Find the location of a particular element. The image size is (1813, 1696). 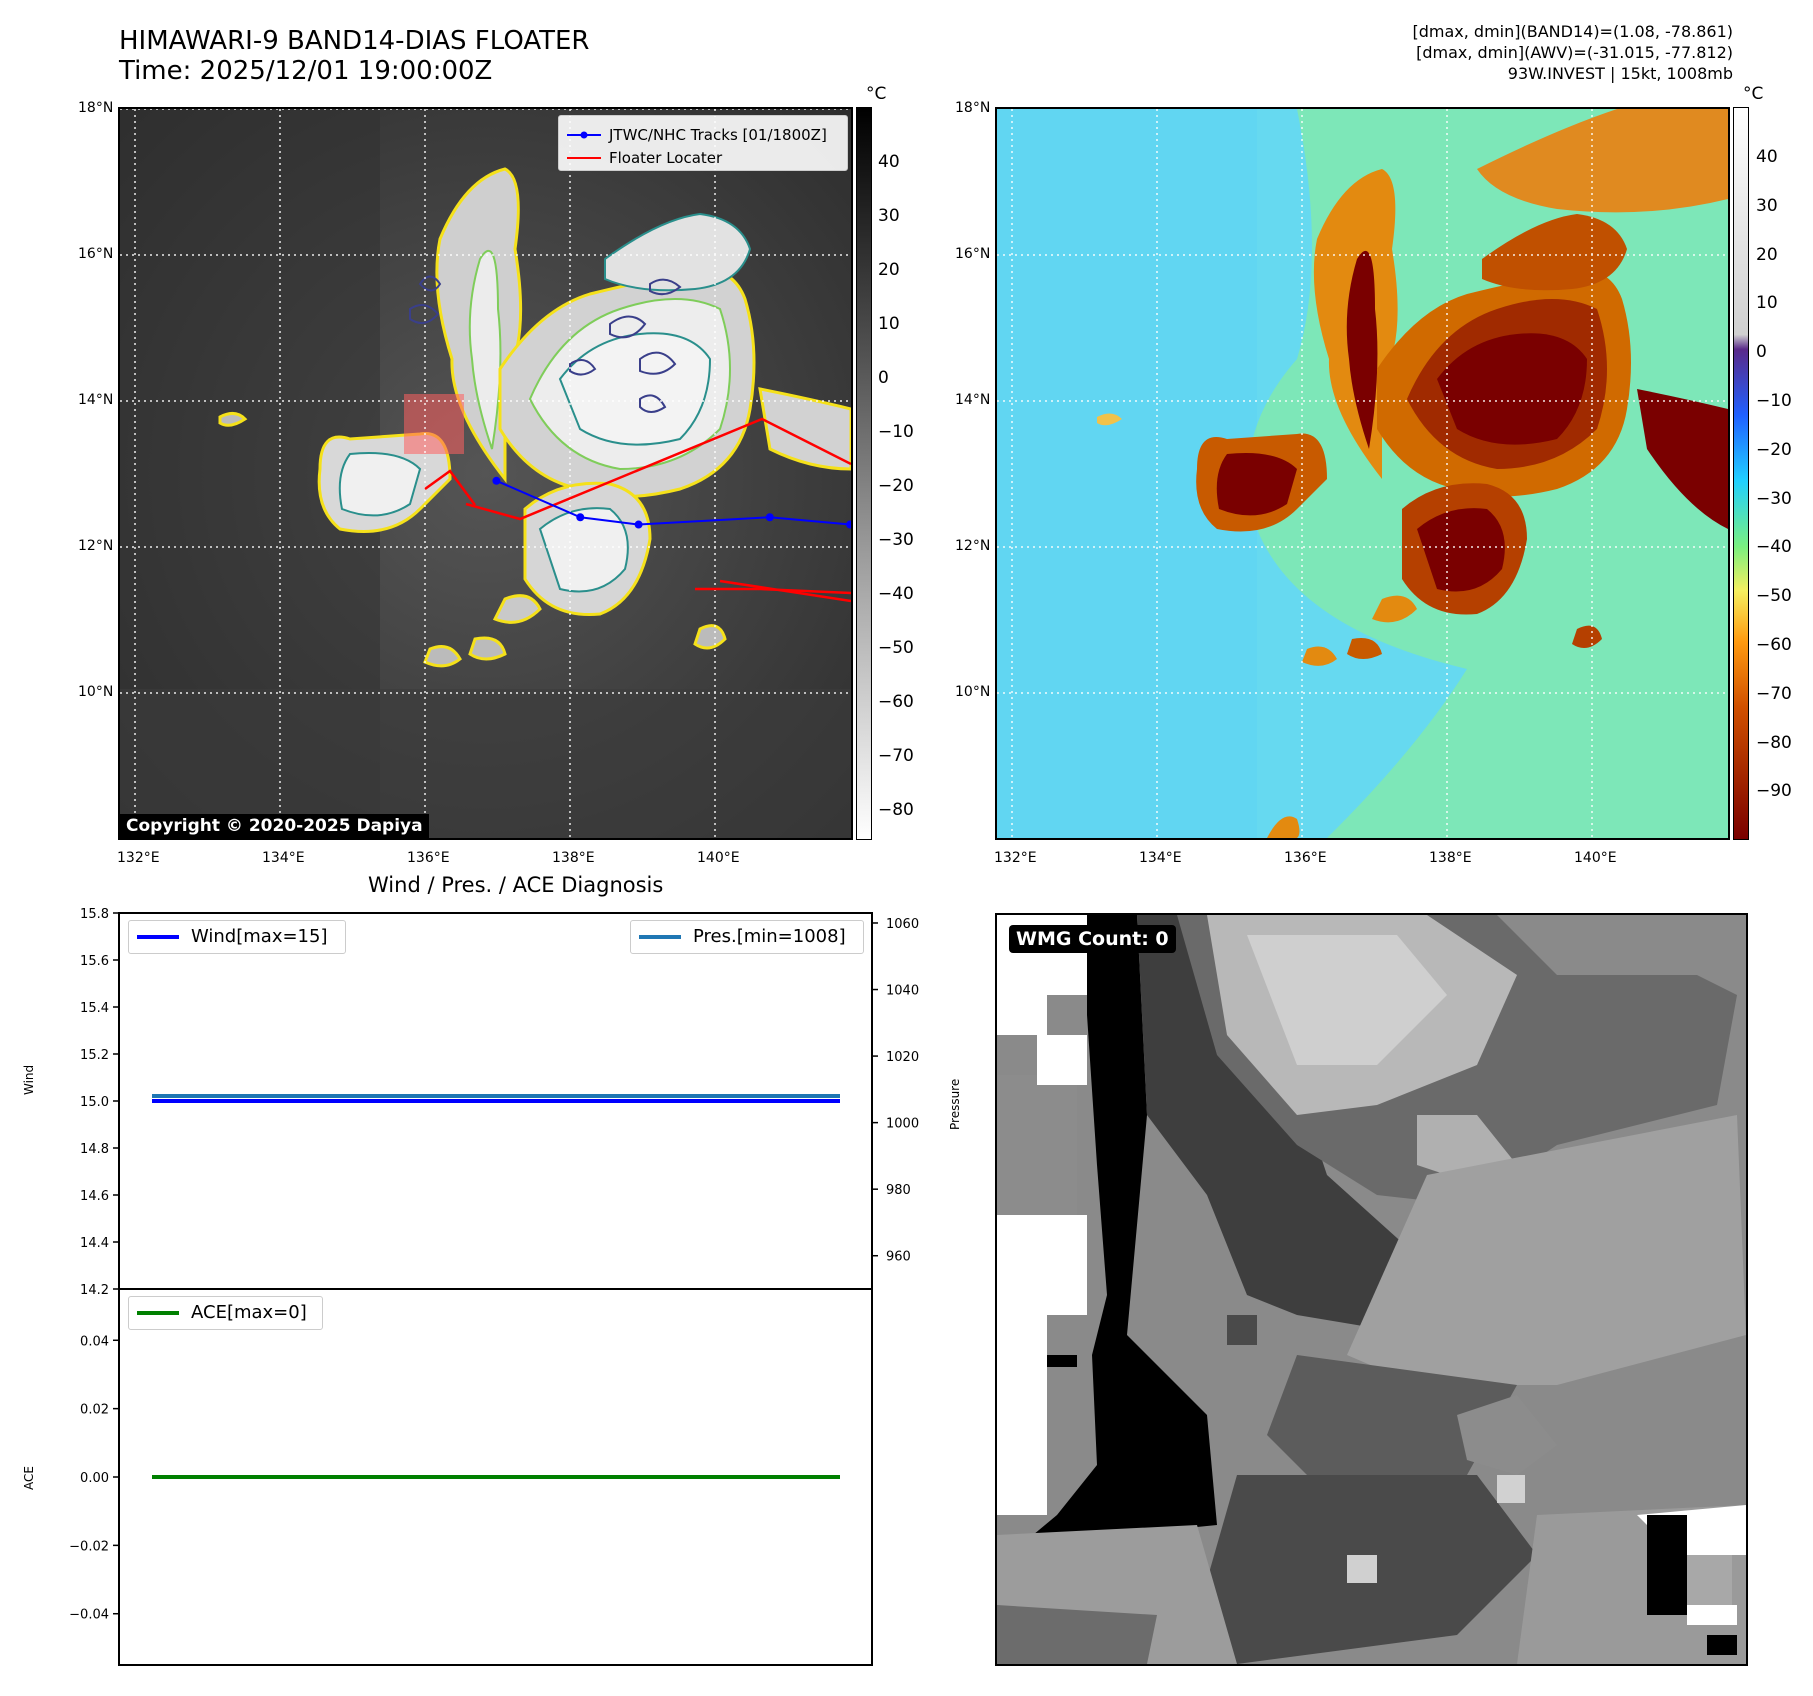

wind-tick: 15.4 is located at coordinates (94, 1008).